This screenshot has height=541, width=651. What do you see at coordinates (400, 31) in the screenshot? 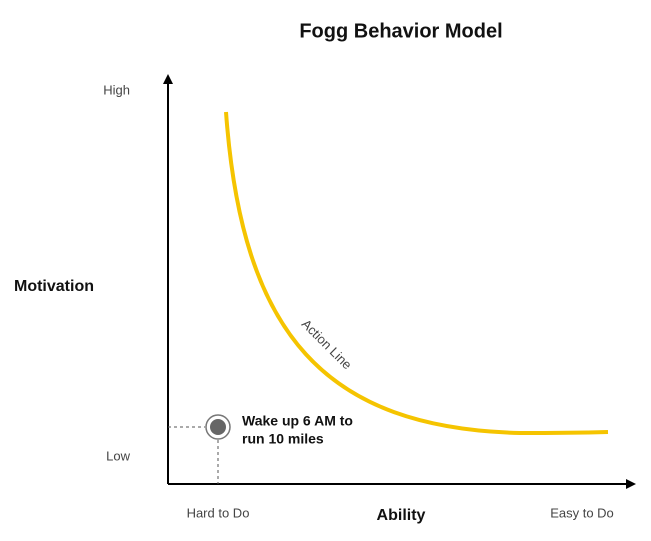
I see `title: Fogg Behavior Model` at bounding box center [400, 31].